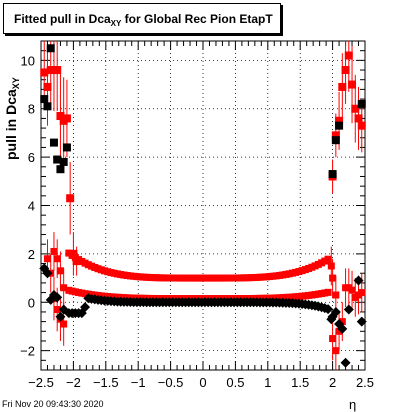 The height and width of the screenshot is (412, 400). What do you see at coordinates (31, 254) in the screenshot?
I see `y-tick-label: 2` at bounding box center [31, 254].